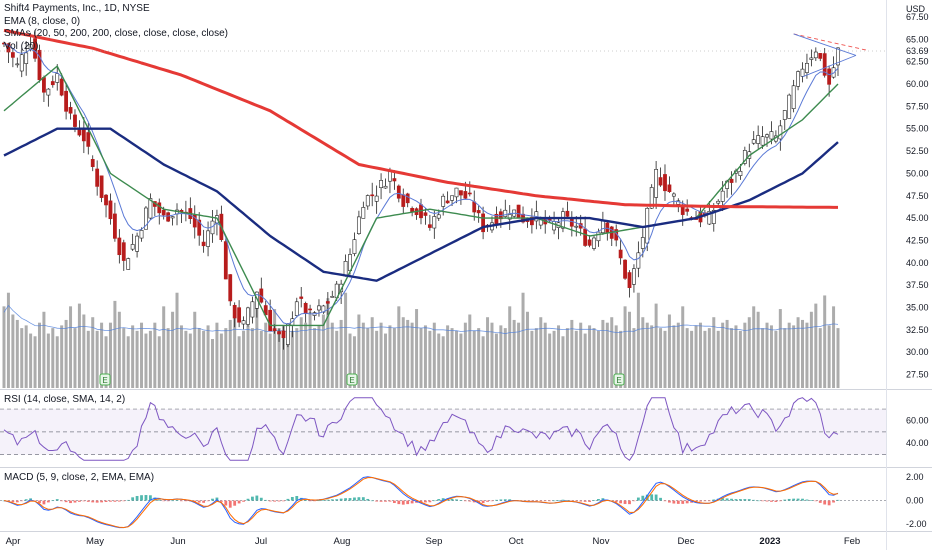 The width and height of the screenshot is (932, 550). What do you see at coordinates (65, 399) in the screenshot?
I see `rsi-legend: RSI (14, close, SMA, 14, 2)` at bounding box center [65, 399].